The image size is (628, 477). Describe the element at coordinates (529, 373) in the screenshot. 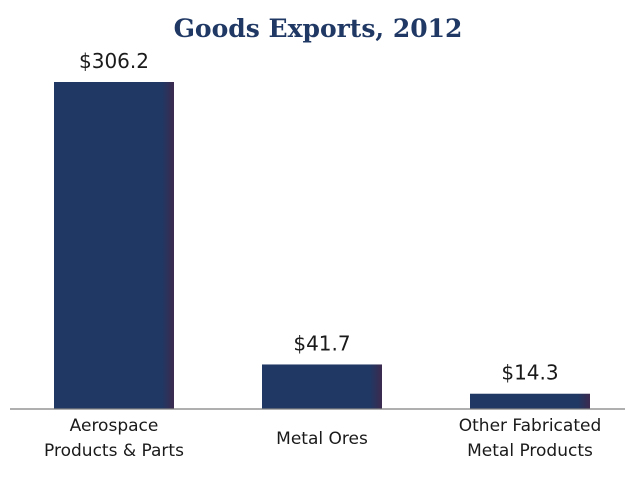

I see `data-label-3: $14.3` at that location.